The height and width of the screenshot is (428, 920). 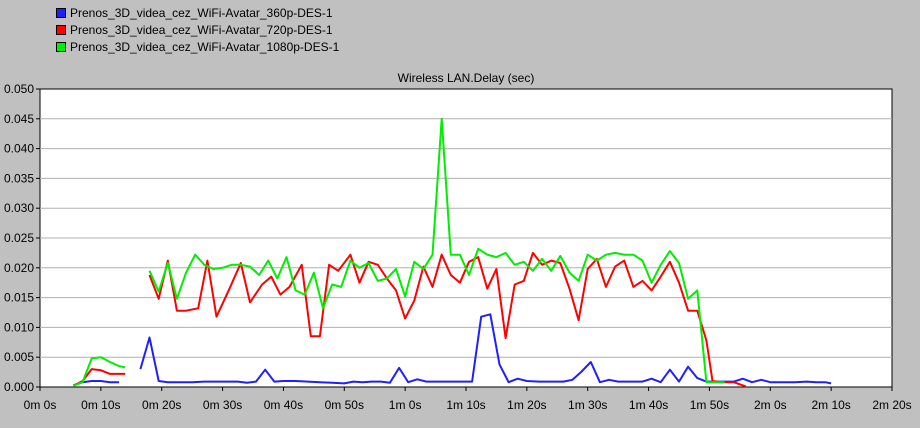 What do you see at coordinates (19, 387) in the screenshot?
I see `y-tick-label: 0.000` at bounding box center [19, 387].